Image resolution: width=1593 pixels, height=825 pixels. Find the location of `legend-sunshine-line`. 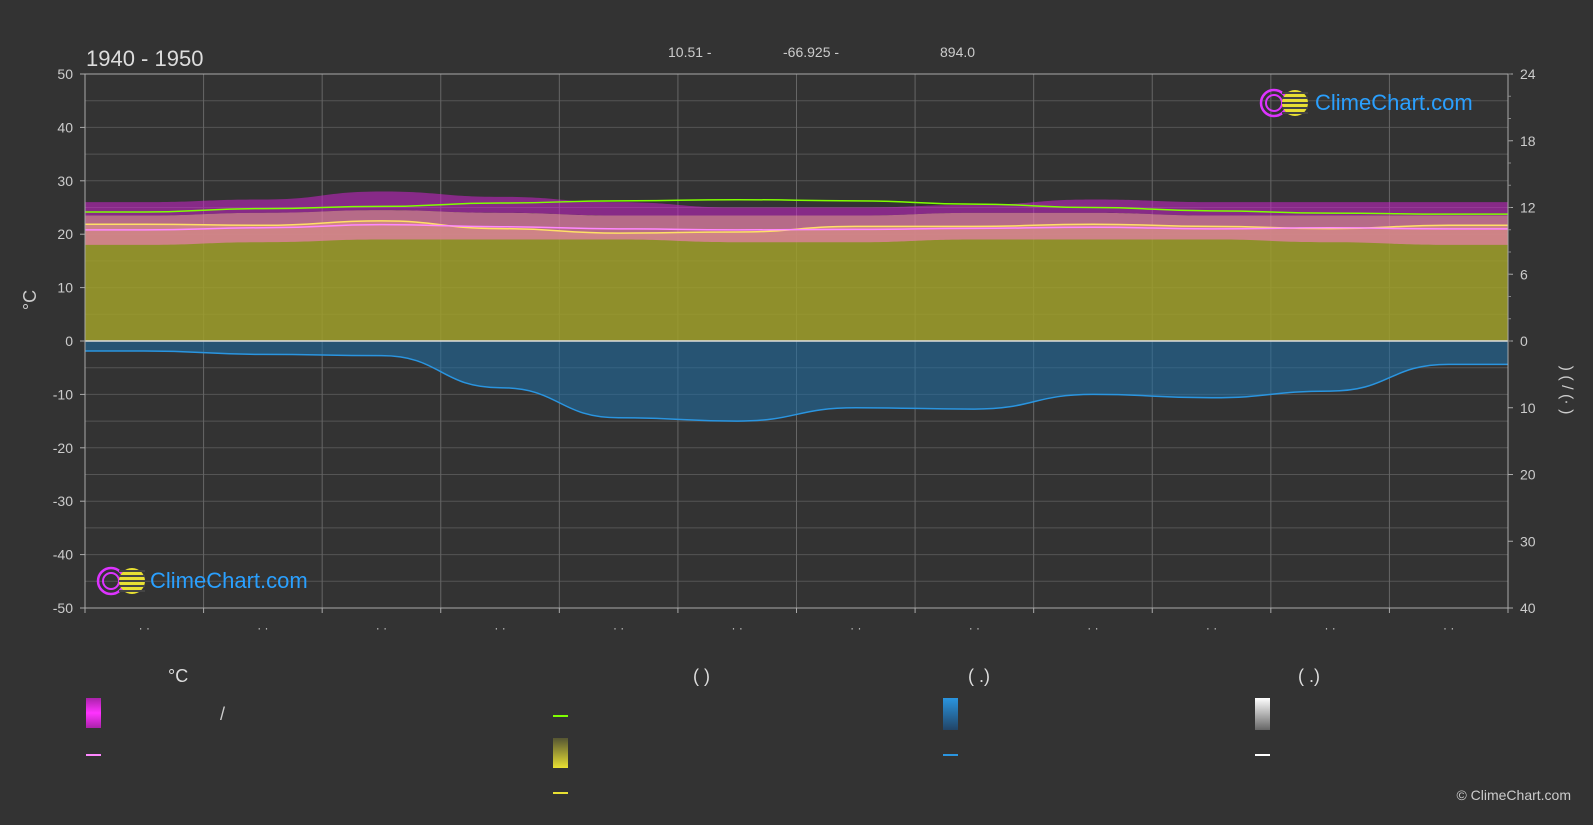

legend-sunshine-line is located at coordinates (560, 793).